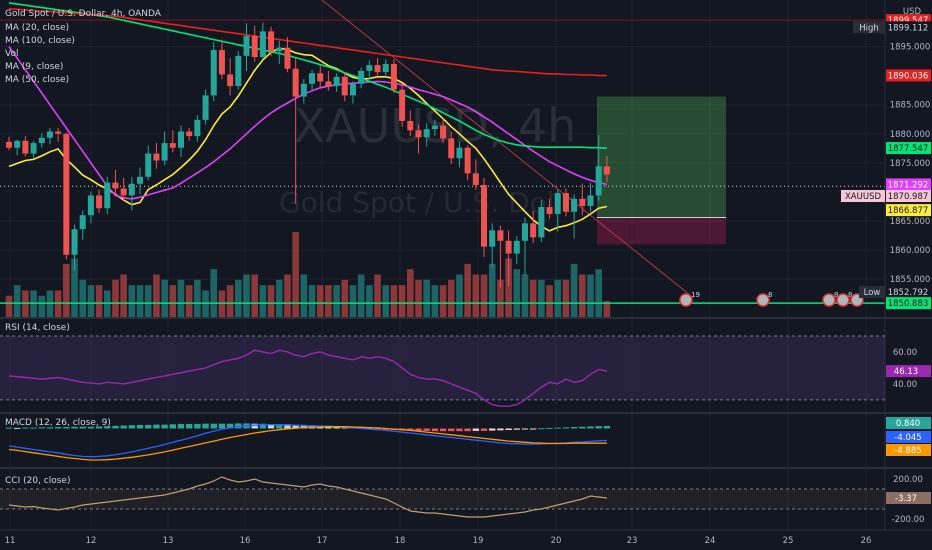 This screenshot has width=932, height=550. Describe the element at coordinates (906, 372) in the screenshot. I see `rsi-value: 46.13` at that location.